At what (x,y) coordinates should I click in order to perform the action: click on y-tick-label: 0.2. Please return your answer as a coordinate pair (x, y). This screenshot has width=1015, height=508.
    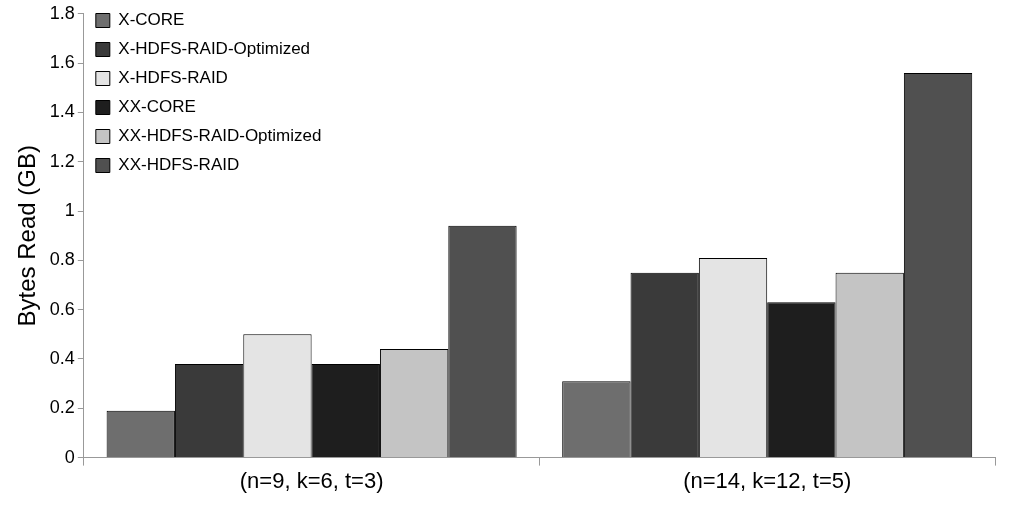
    Looking at the image, I should click on (62, 407).